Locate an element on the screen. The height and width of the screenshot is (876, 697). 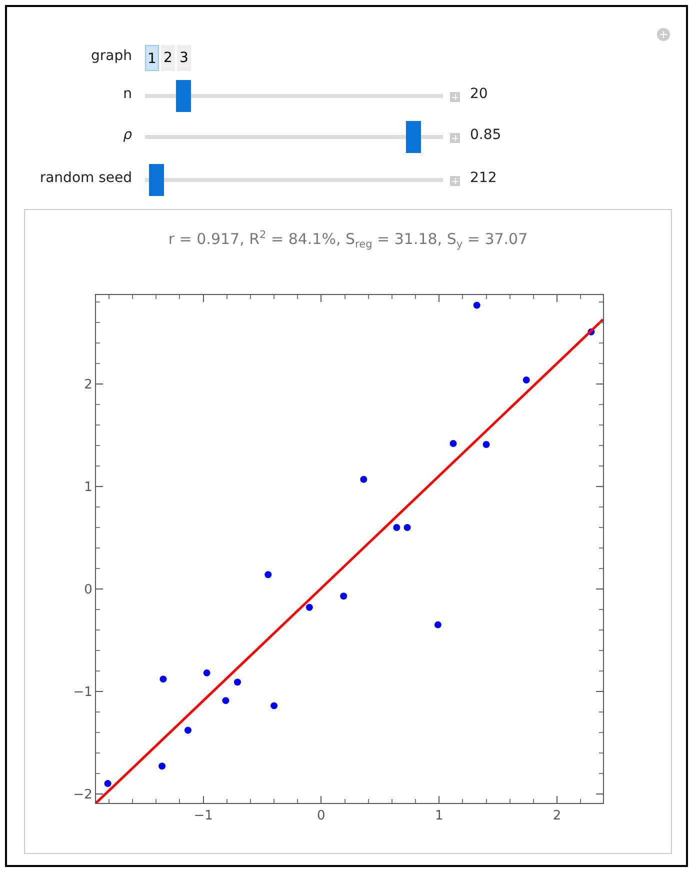
x-tick-label: 0 is located at coordinates (321, 816).